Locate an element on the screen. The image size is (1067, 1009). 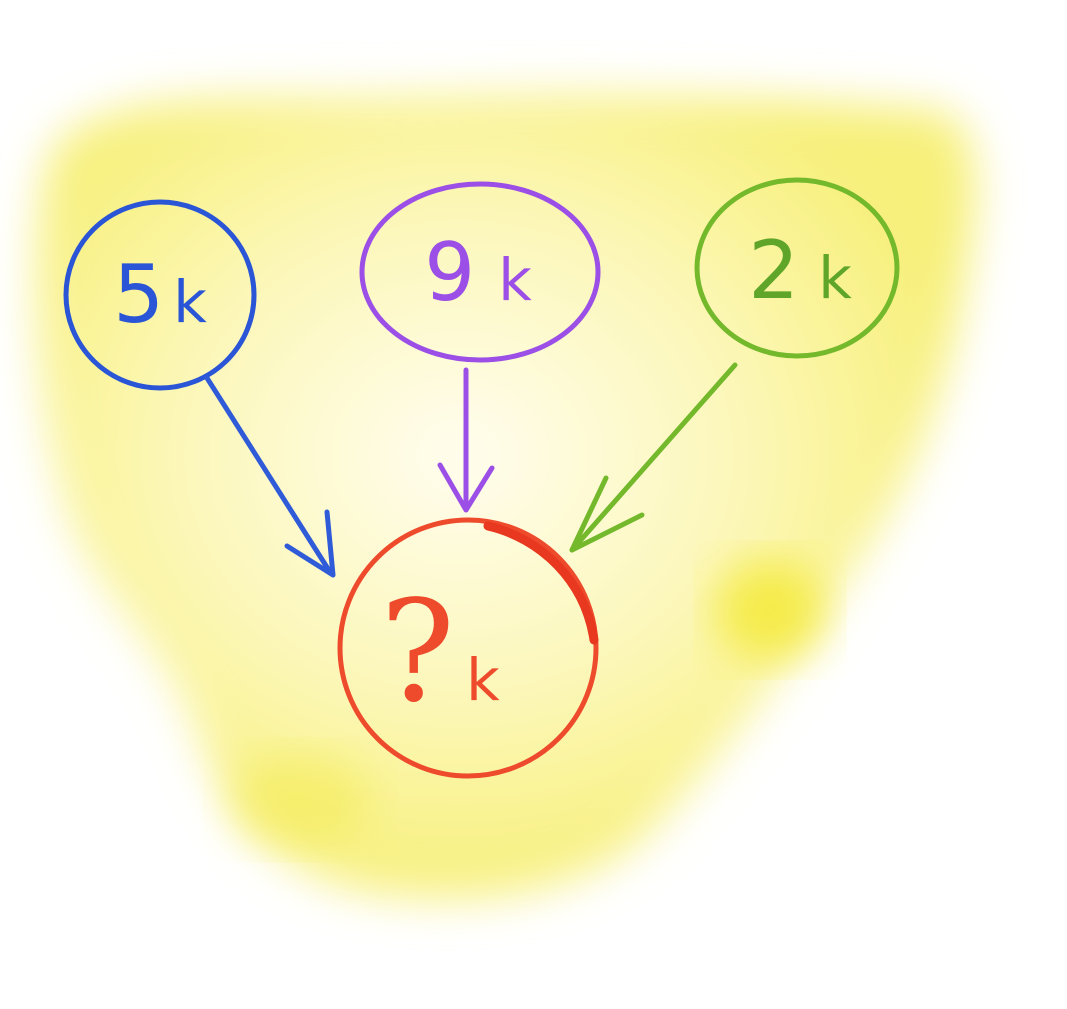
node-5k: 5 k is located at coordinates (160, 295).